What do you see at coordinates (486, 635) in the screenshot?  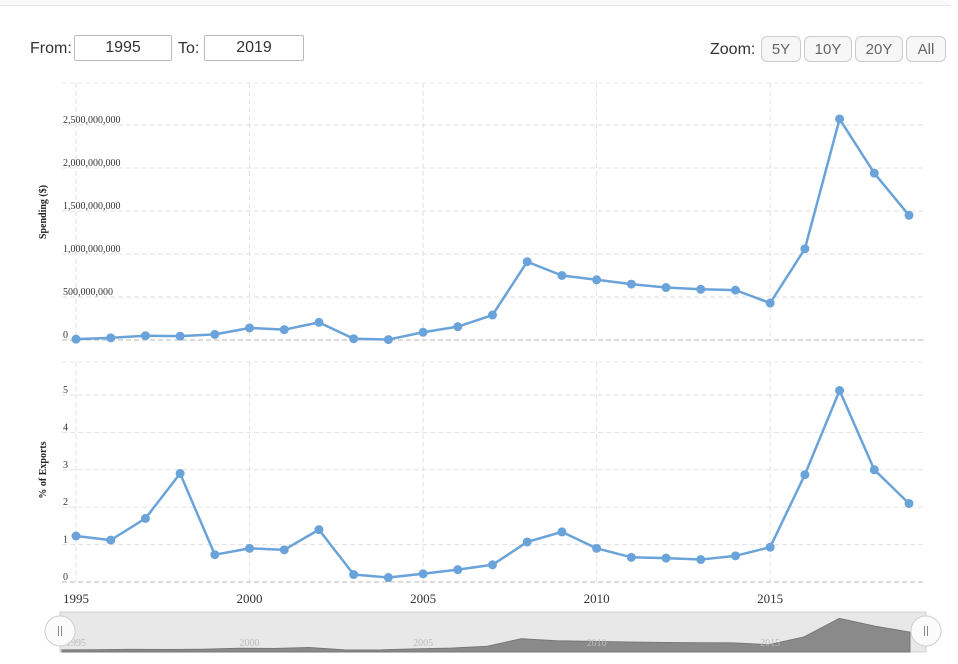 I see `navigator-area` at bounding box center [486, 635].